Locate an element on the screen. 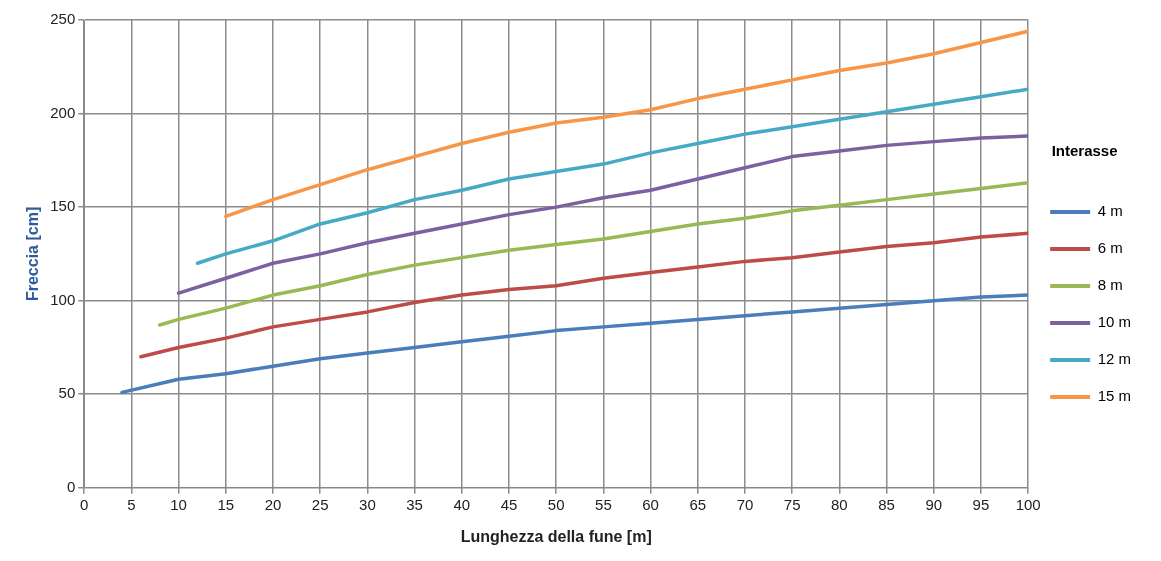 The width and height of the screenshot is (1161, 561). x-tick-label: 85 is located at coordinates (886, 504).